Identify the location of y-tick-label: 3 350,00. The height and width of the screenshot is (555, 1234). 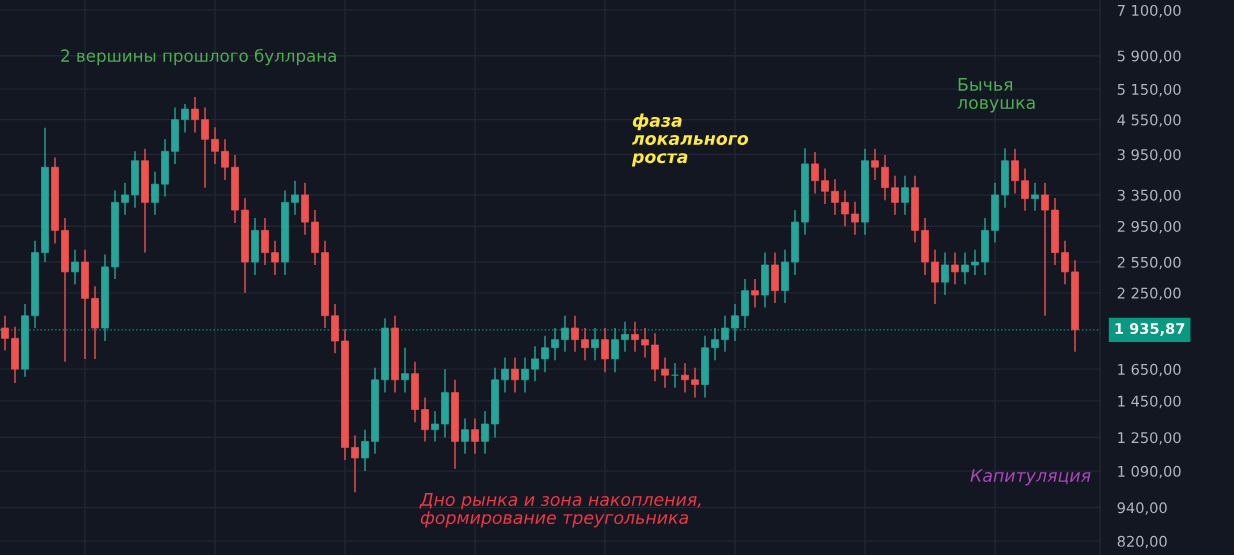
(1149, 196).